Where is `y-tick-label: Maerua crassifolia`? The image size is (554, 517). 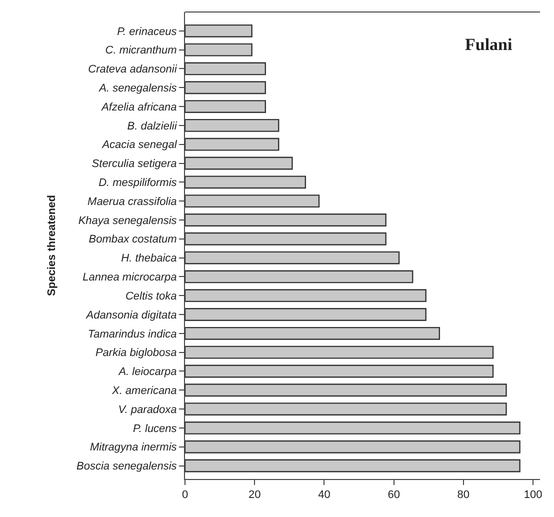
y-tick-label: Maerua crassifolia is located at coordinates (132, 202).